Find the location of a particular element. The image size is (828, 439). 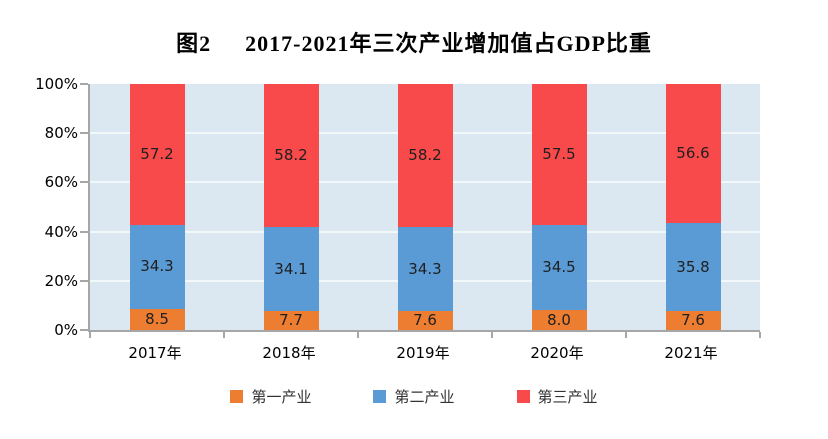

data-label: 34.5 is located at coordinates (559, 267).